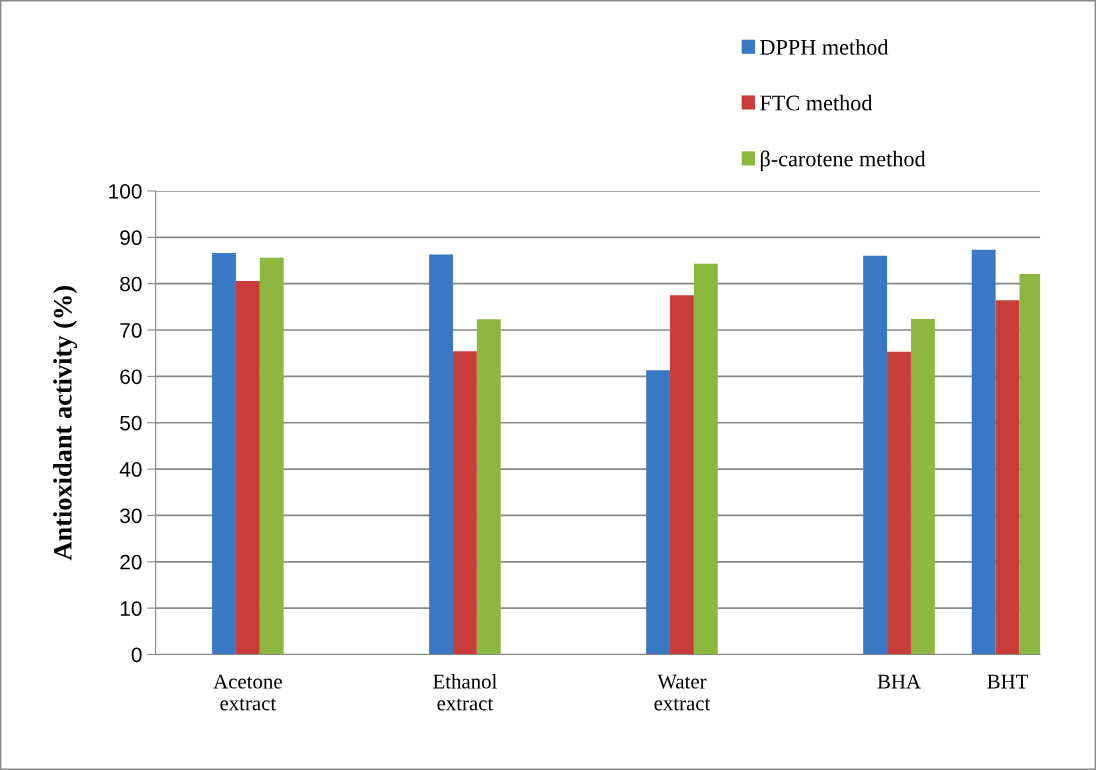 This screenshot has height=770, width=1096. Describe the element at coordinates (131, 238) in the screenshot. I see `y-tick-label: 90` at that location.